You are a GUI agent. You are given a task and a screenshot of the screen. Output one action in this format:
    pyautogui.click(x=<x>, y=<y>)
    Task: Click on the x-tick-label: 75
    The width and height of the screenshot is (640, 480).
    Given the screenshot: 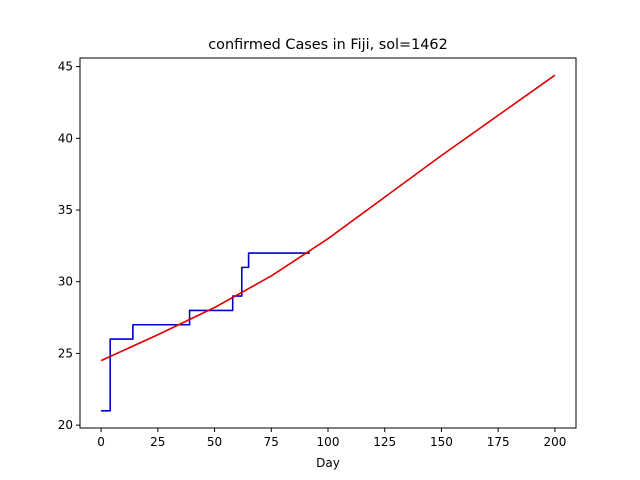 What is the action you would take?
    pyautogui.click(x=271, y=442)
    